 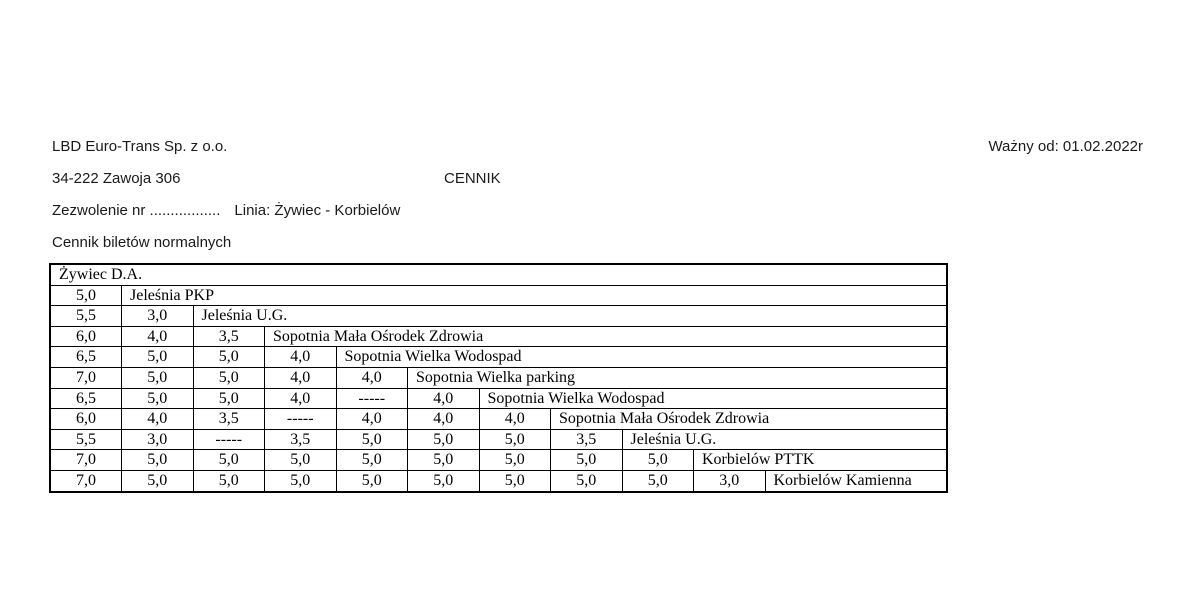 I want to click on fare-row: Żywiec D.A., so click(x=498, y=274).